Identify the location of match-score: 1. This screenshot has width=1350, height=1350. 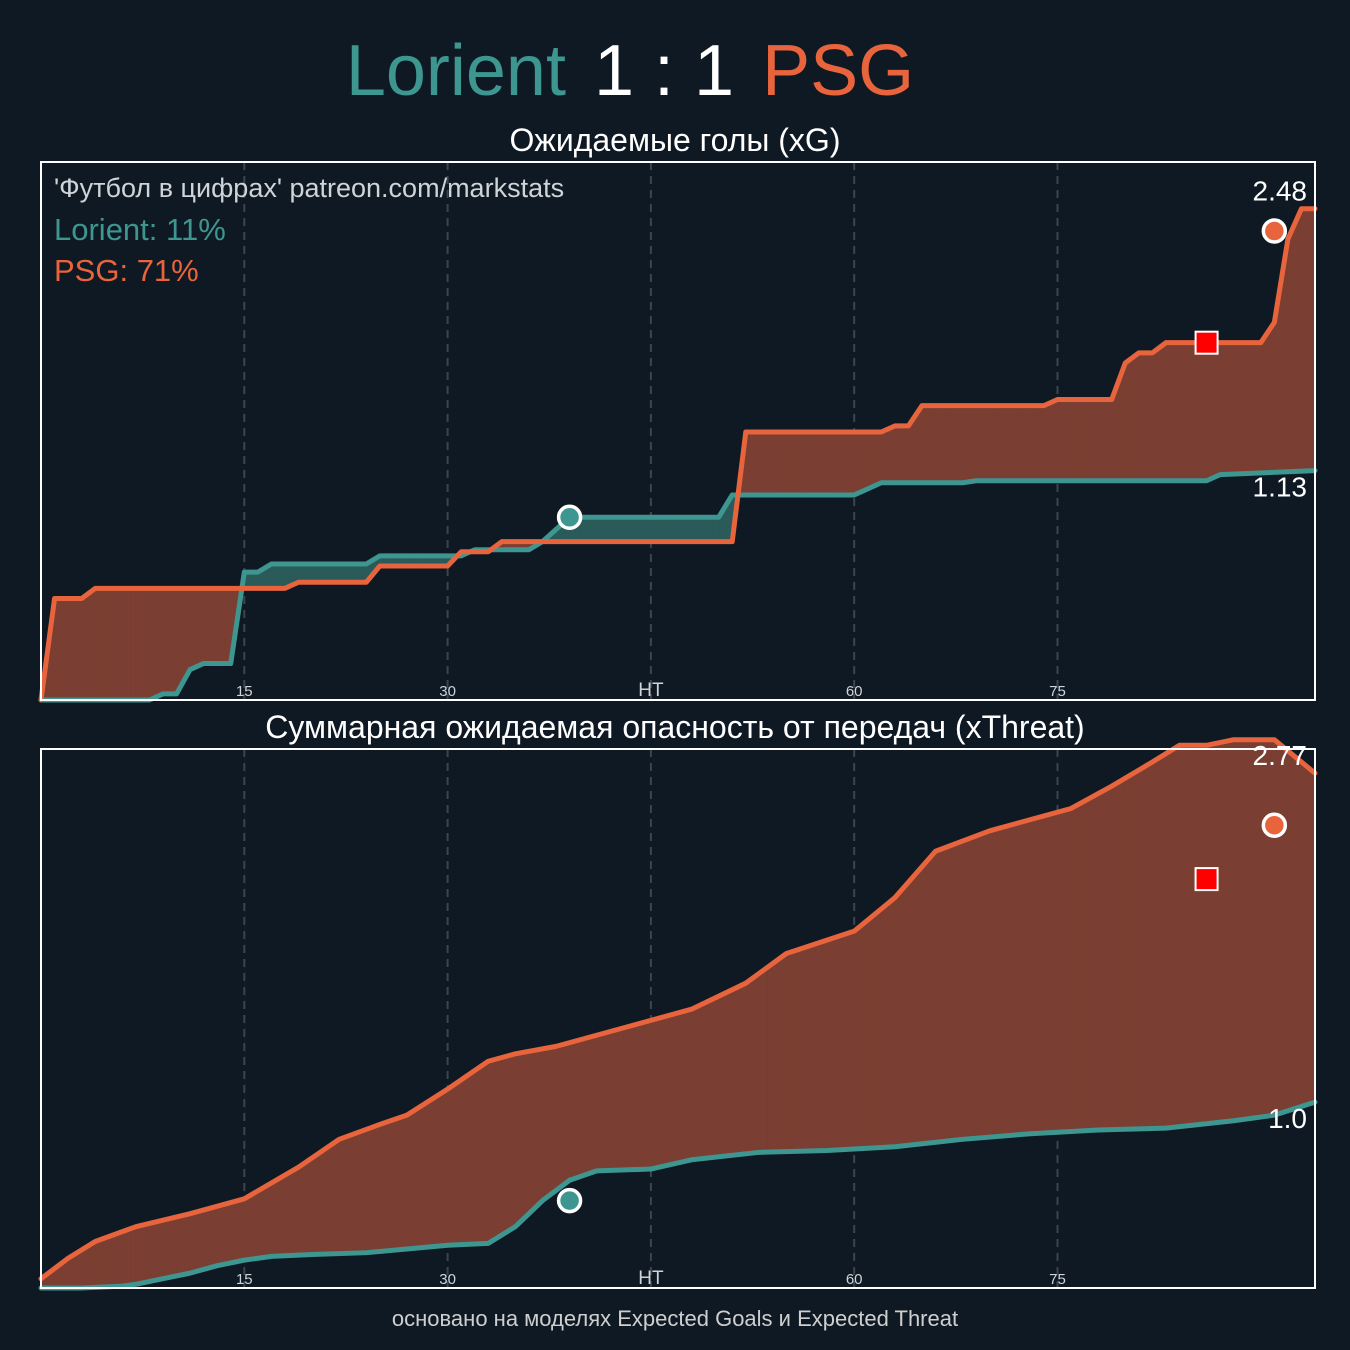
(664, 71).